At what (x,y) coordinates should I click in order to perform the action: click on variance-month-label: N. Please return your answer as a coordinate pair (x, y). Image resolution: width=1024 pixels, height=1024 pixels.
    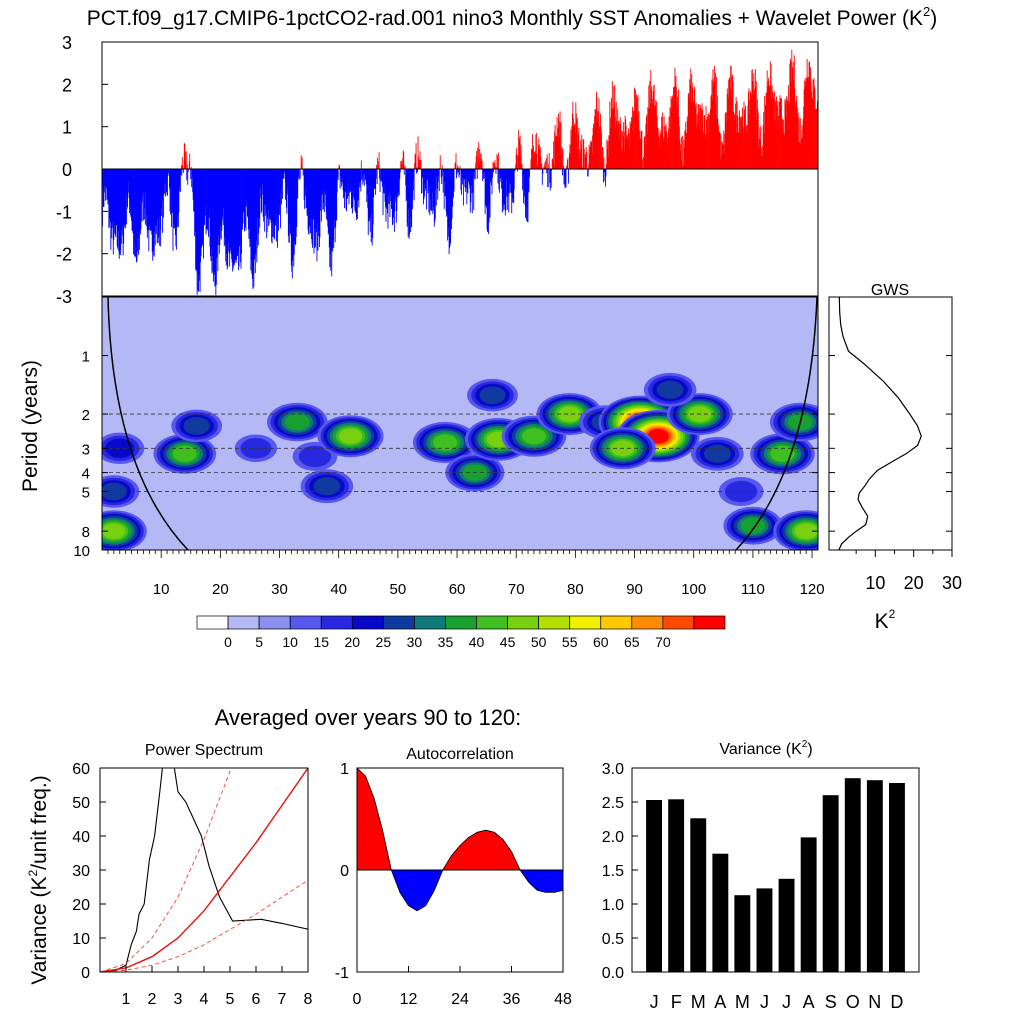
    Looking at the image, I should click on (874, 1002).